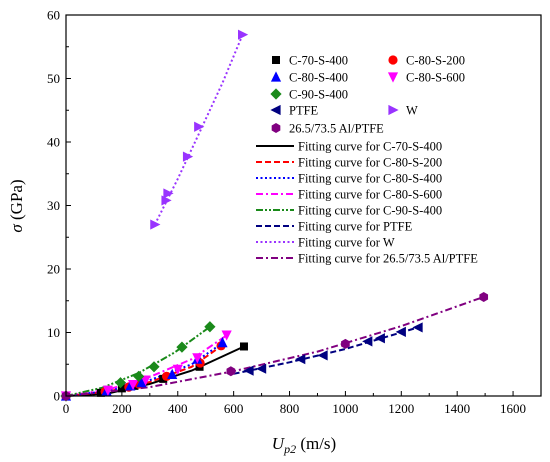 This screenshot has width=550, height=462. I want to click on y-tick-label: 10, so click(53, 332).